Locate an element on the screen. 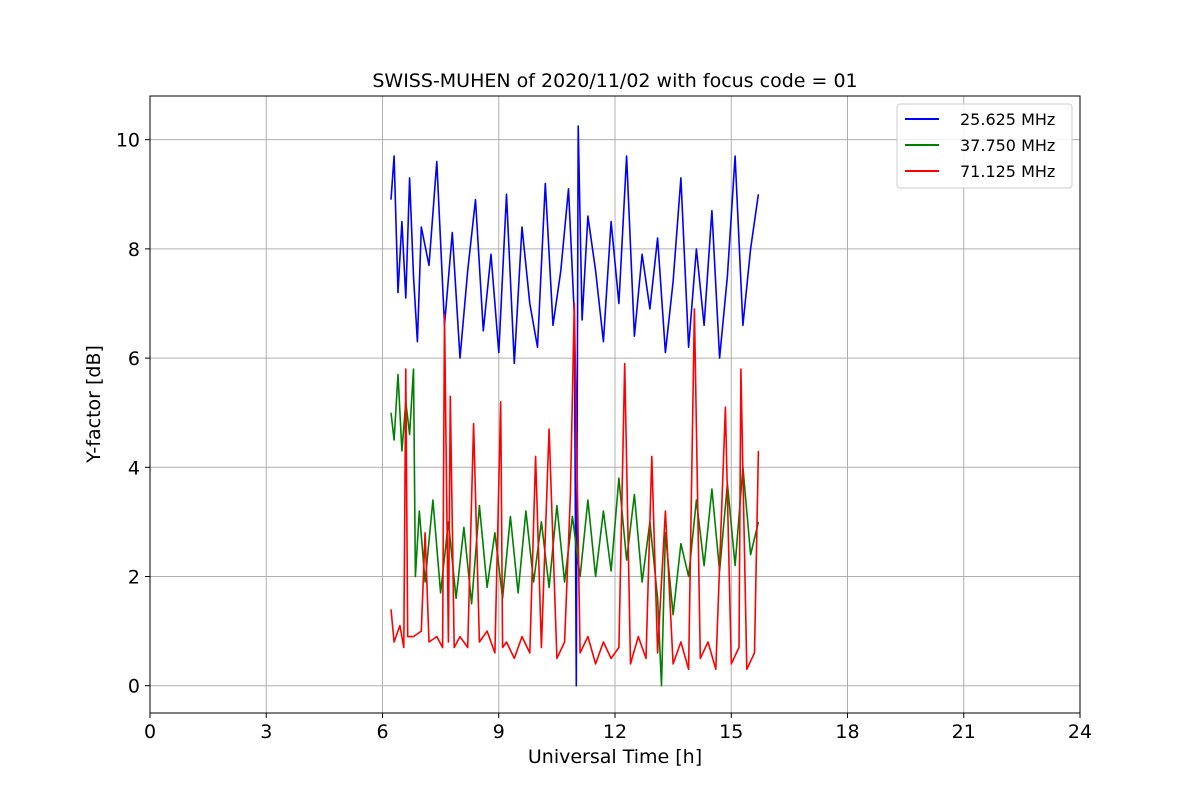 The image size is (1200, 804). x-tick-label: 18 is located at coordinates (847, 732).